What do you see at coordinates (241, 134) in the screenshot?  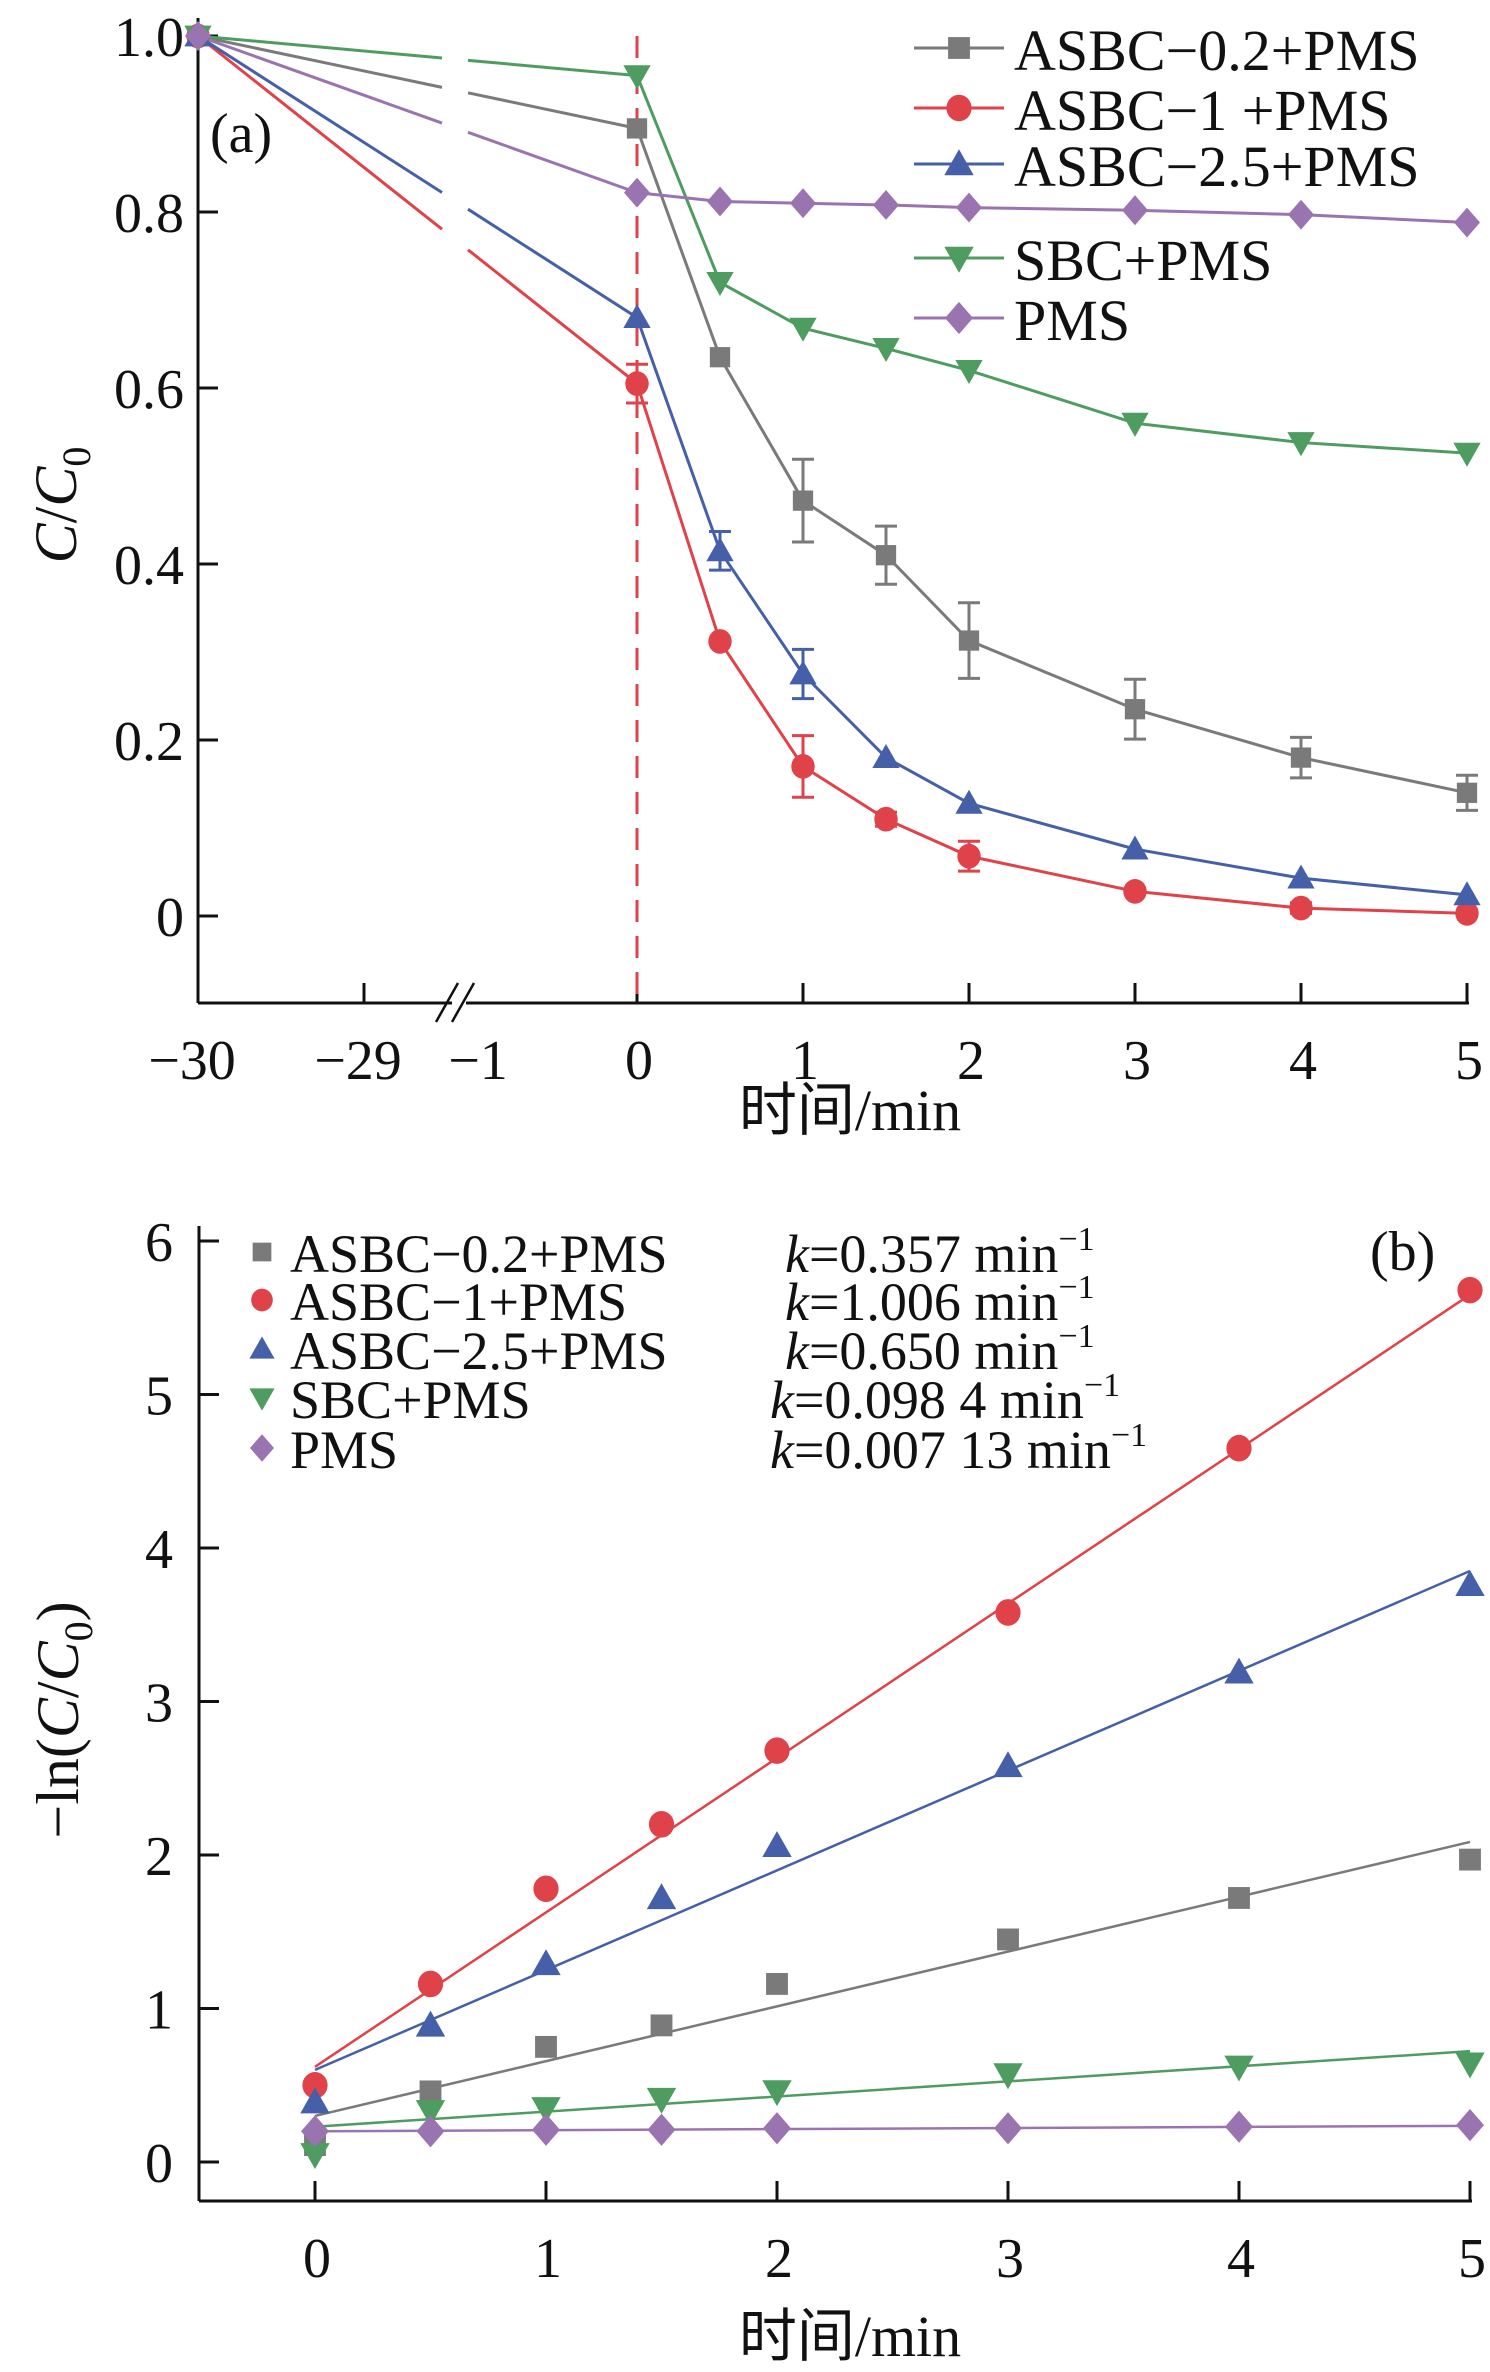 I see `panel-label: (a)` at bounding box center [241, 134].